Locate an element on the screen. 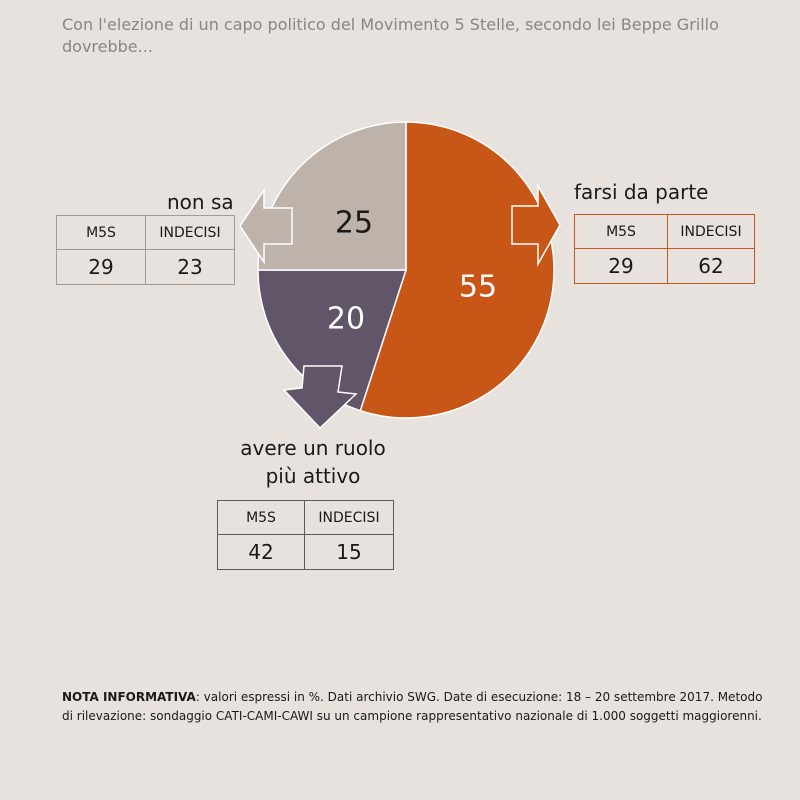 The width and height of the screenshot is (800, 800). arrow-down-icon is located at coordinates (320, 397).